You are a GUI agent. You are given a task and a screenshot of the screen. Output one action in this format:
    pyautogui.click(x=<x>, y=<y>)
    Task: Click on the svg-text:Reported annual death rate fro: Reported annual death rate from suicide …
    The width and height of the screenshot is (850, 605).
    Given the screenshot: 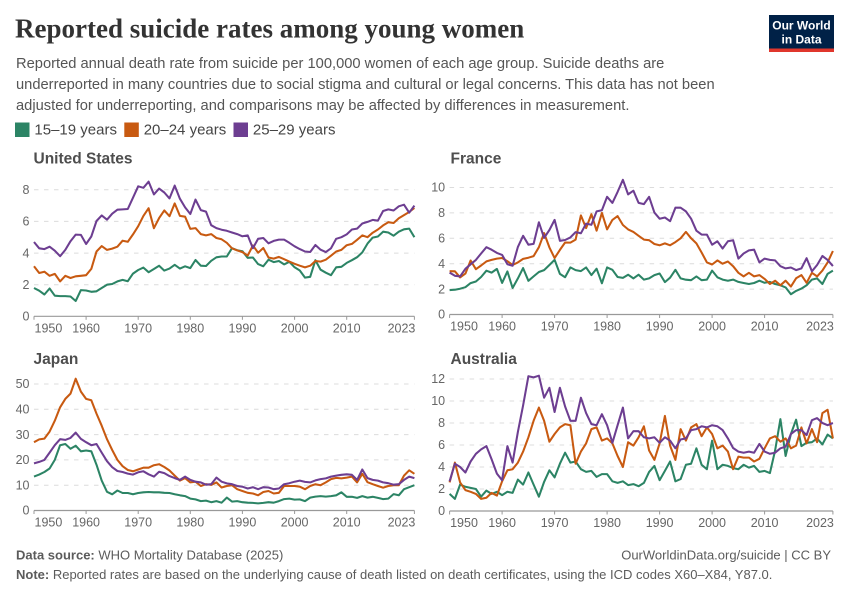 What is the action you would take?
    pyautogui.click(x=340, y=64)
    